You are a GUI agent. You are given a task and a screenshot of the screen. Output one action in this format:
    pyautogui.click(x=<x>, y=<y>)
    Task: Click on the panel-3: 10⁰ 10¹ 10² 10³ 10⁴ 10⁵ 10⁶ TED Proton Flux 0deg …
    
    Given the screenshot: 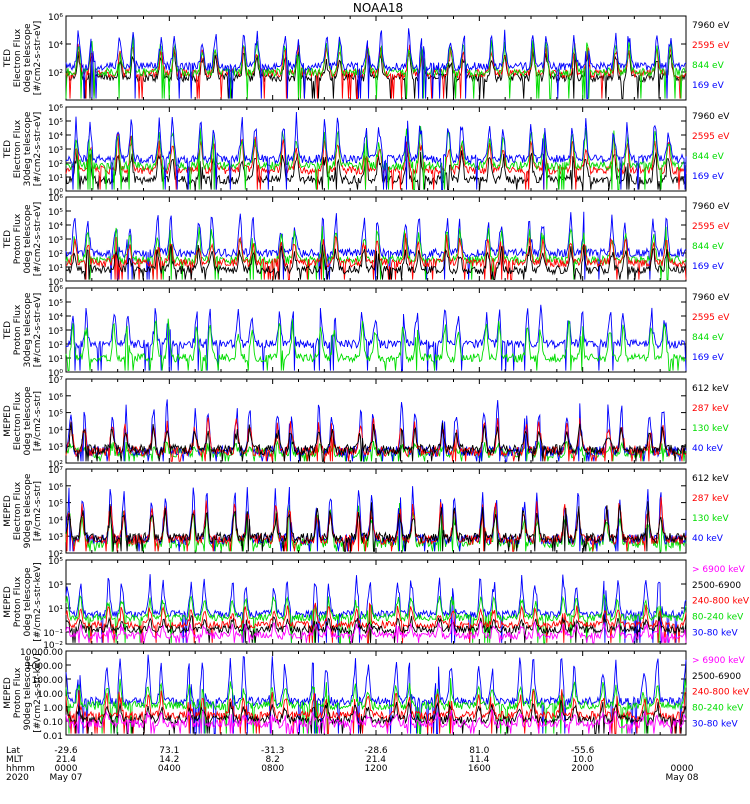 What is the action you would take?
    pyautogui.click(x=366, y=241)
    